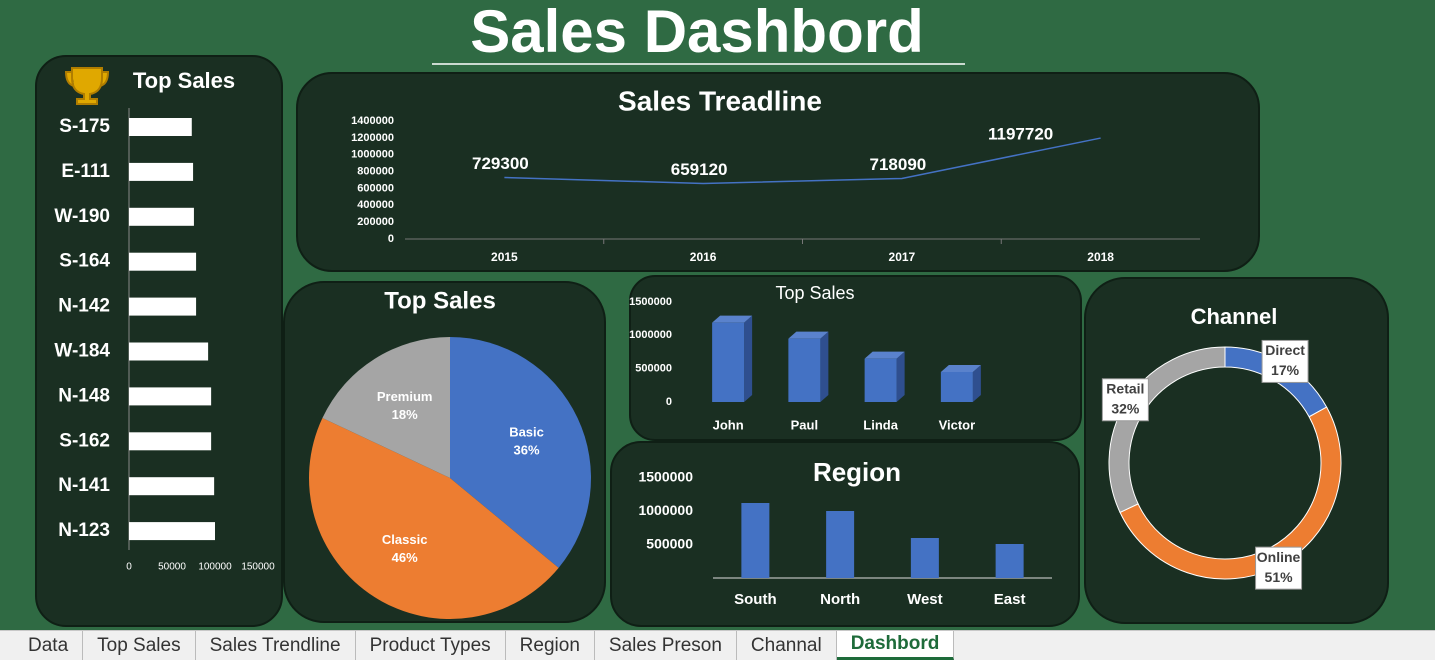  Describe the element at coordinates (703, 257) in the screenshot. I see `x-tick-label: 2016` at that location.